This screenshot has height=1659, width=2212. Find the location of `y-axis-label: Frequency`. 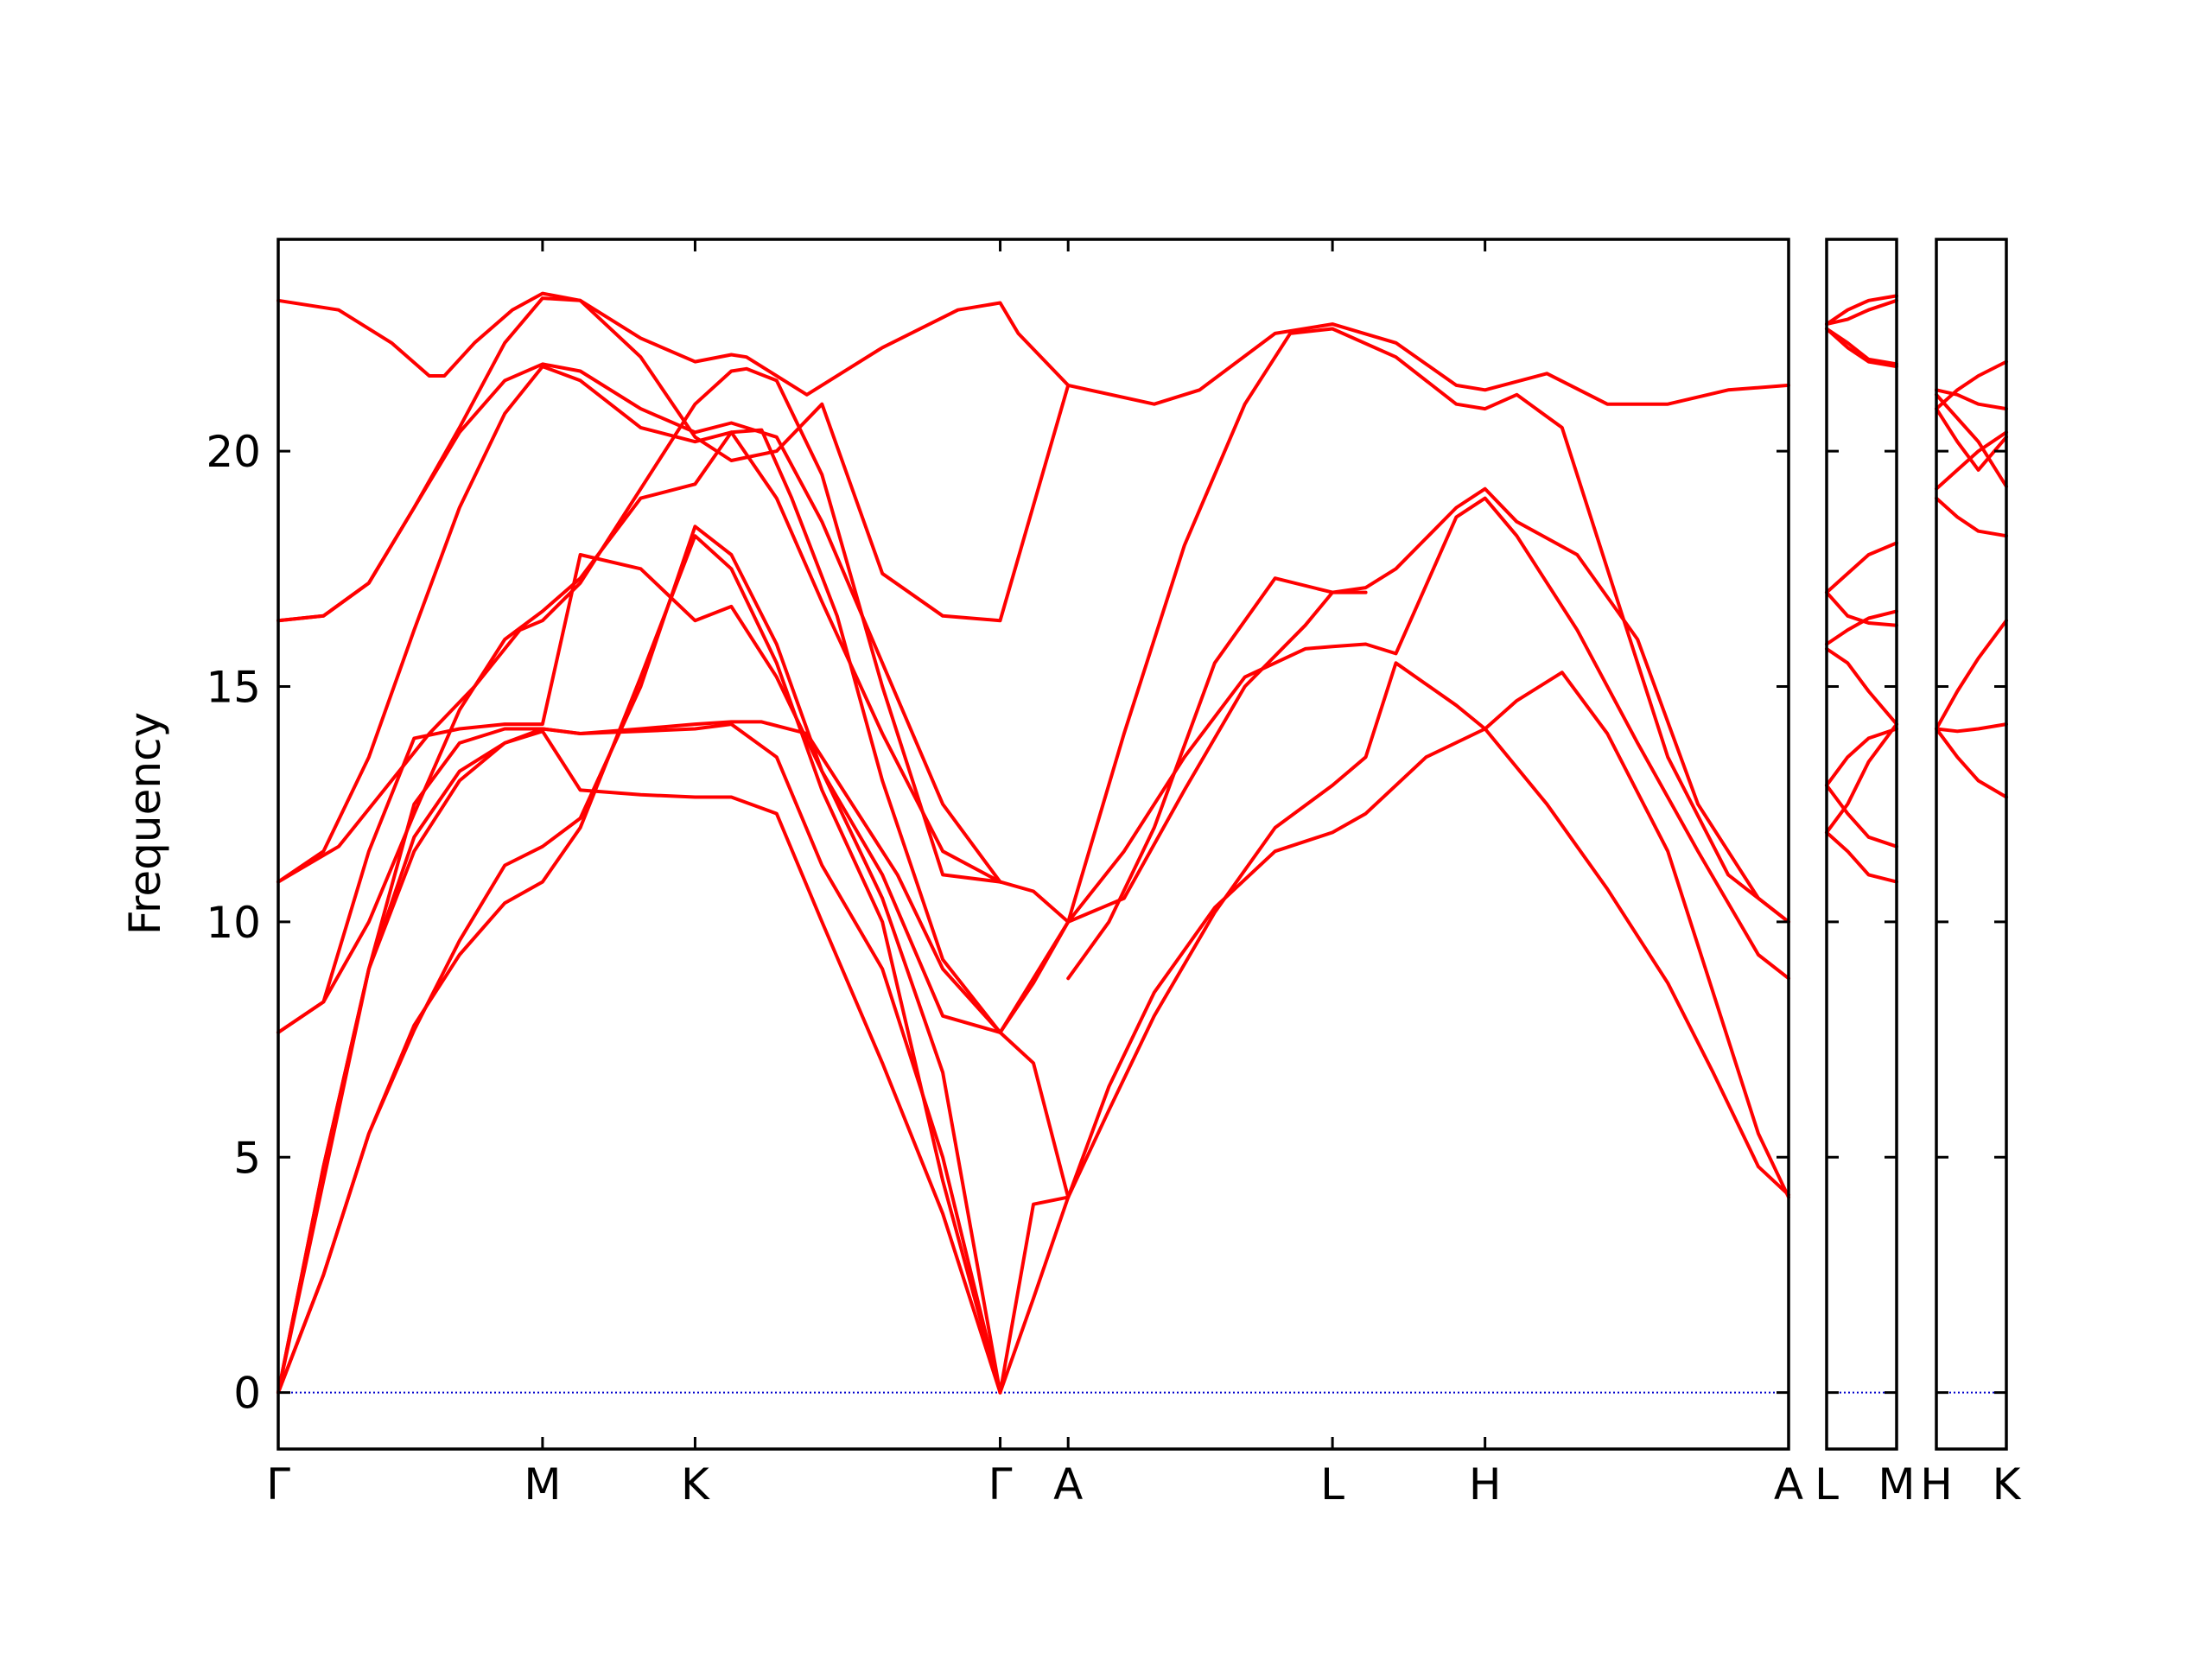

y-axis-label: Frequency is located at coordinates (145, 823).